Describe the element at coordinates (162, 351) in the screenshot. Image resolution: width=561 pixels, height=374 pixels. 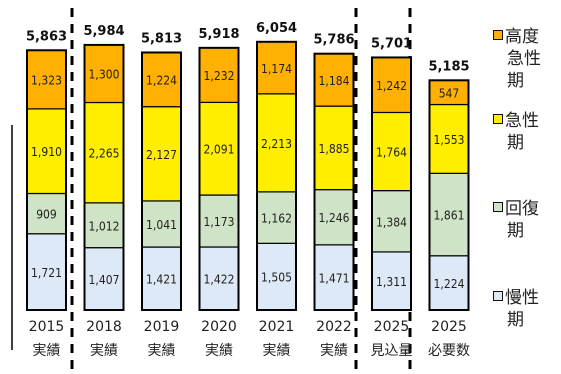
I see `x-tick-type-2: 実績` at that location.